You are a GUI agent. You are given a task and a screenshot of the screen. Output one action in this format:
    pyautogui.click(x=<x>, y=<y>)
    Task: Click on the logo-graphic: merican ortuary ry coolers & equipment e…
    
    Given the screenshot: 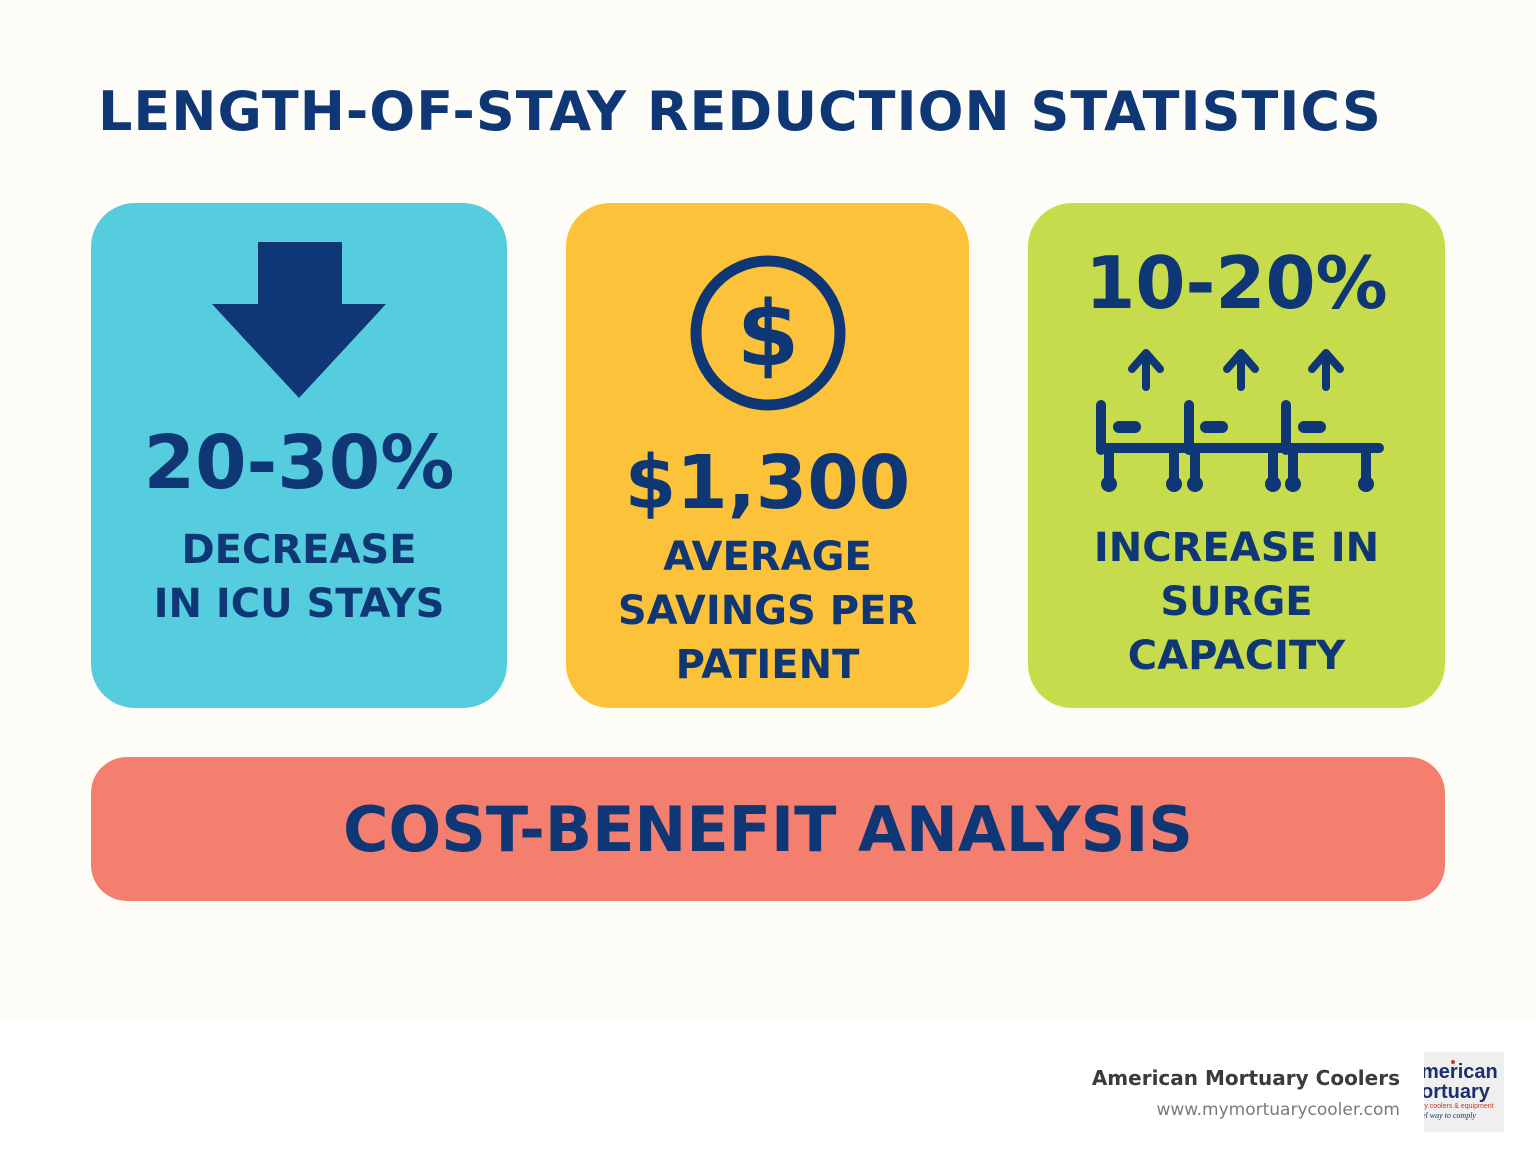 What is the action you would take?
    pyautogui.click(x=1461, y=1090)
    